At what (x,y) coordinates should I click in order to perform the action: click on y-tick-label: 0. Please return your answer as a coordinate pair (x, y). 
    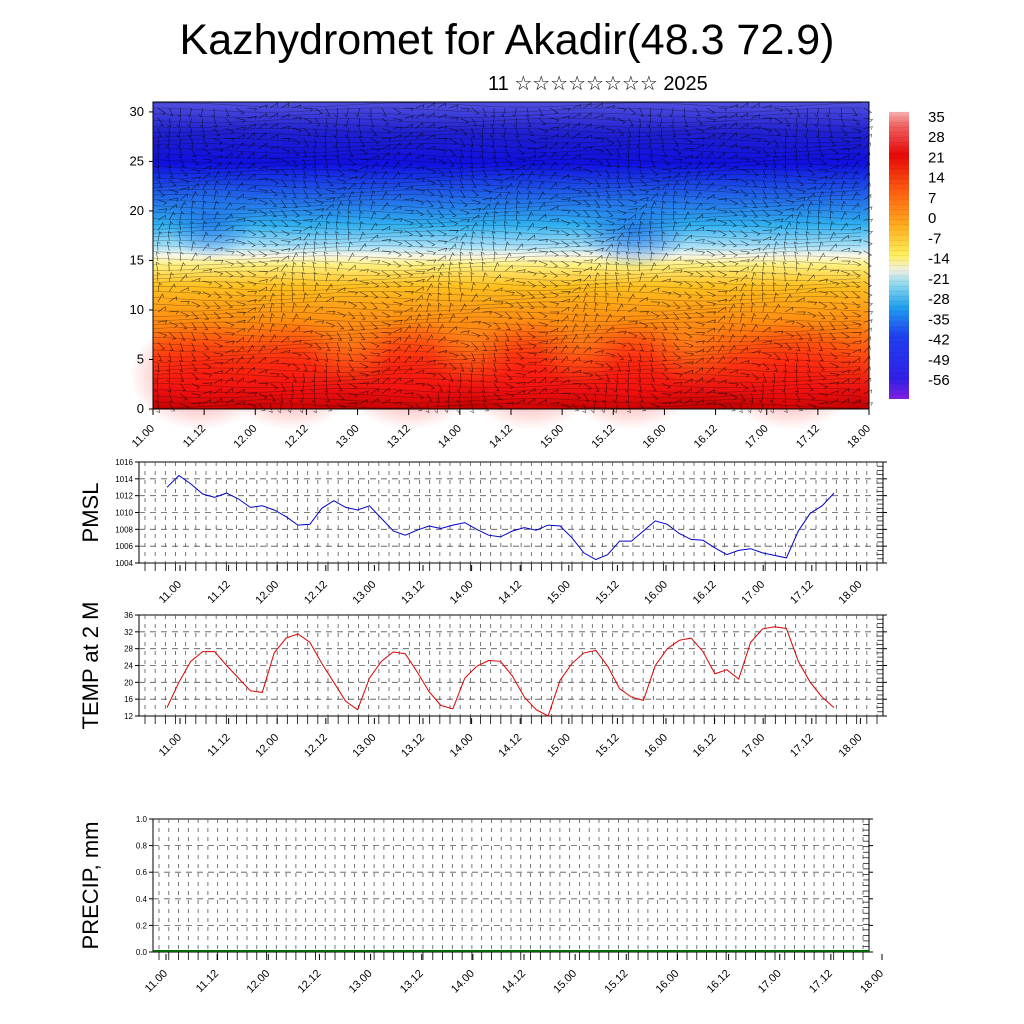
    Looking at the image, I should click on (140, 408).